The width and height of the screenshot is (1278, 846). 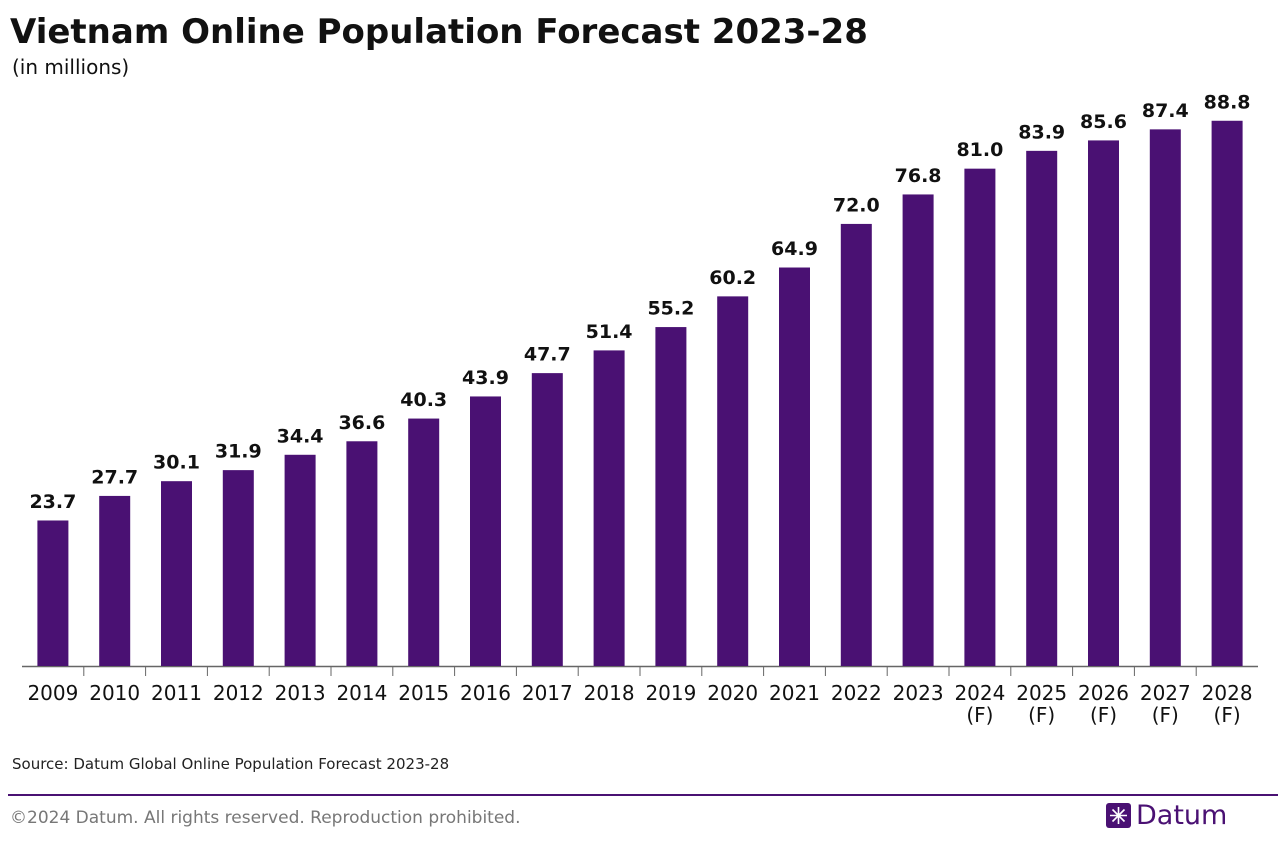 What do you see at coordinates (485, 693) in the screenshot?
I see `x-tick-label: 2016` at bounding box center [485, 693].